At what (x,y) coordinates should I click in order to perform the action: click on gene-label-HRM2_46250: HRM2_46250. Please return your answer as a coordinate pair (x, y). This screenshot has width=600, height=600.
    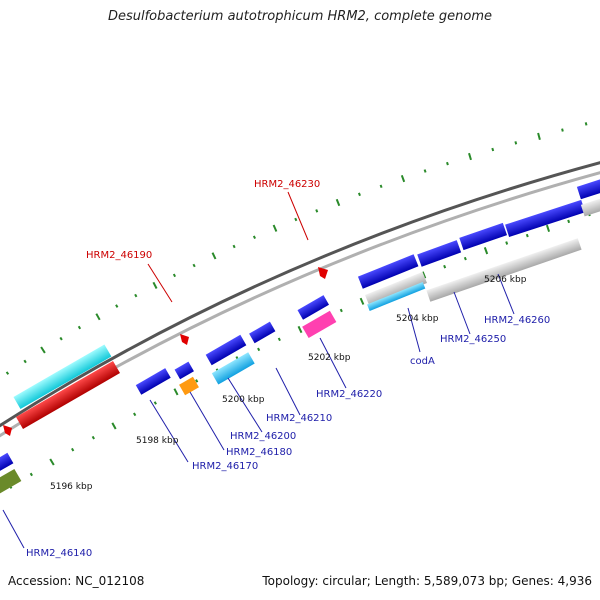
    Looking at the image, I should click on (473, 339).